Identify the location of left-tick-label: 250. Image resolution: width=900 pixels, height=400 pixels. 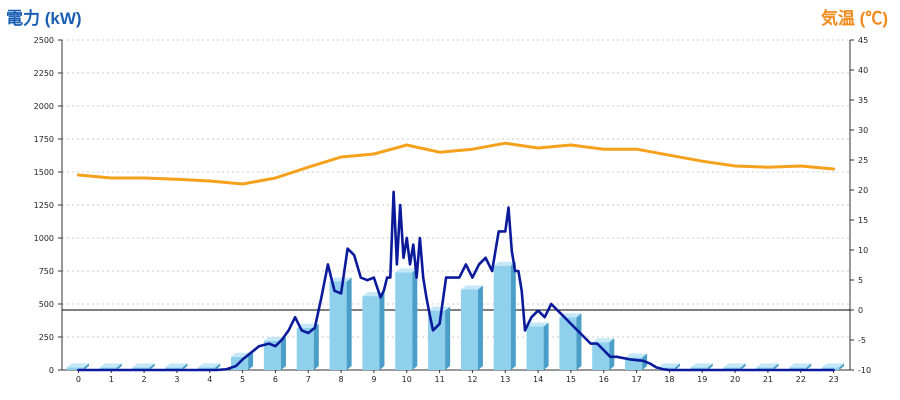
(46, 337).